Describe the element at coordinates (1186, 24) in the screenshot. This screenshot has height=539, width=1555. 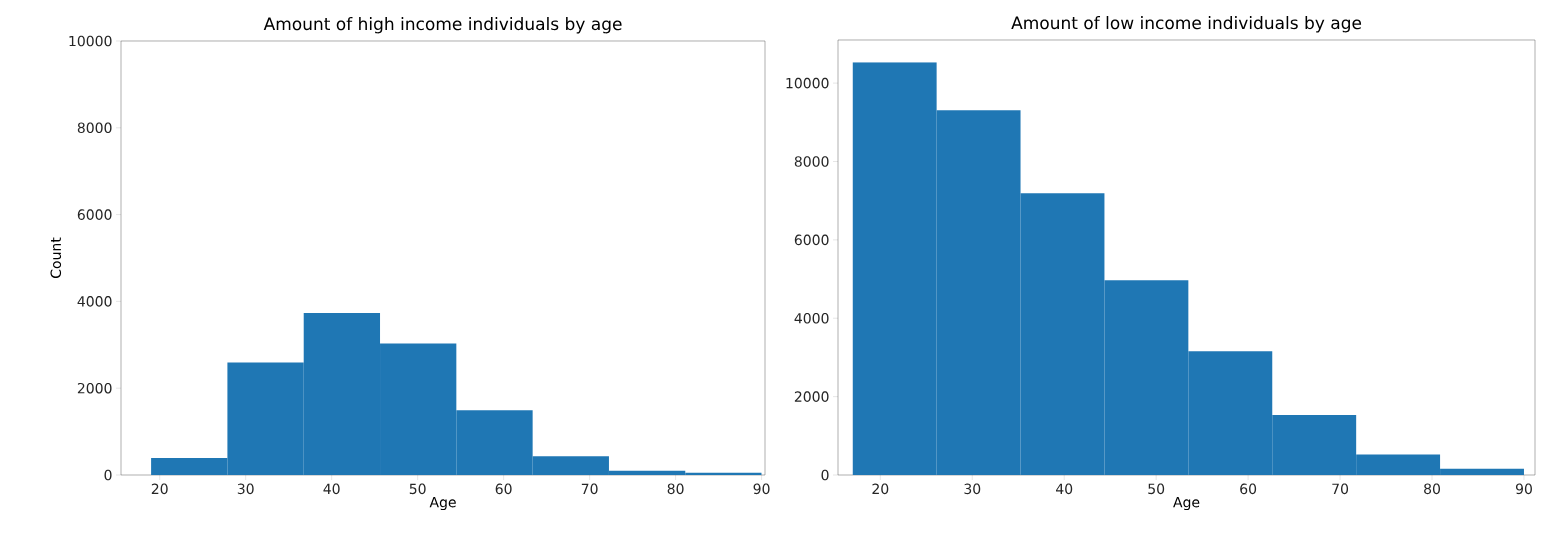
I see `chart-title: Amount of low income individuals by age` at that location.